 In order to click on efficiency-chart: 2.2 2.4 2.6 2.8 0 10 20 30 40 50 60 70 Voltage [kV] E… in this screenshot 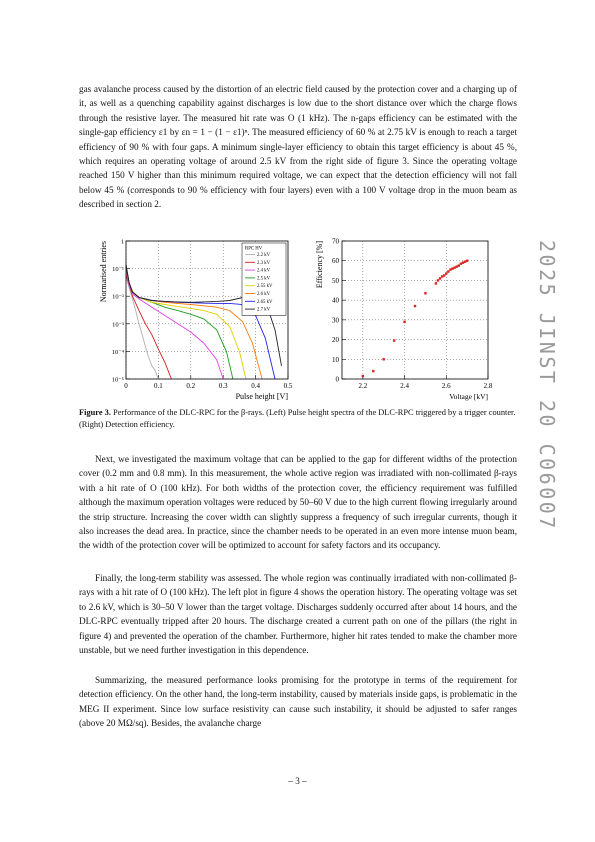, I will do `click(404, 320)`.